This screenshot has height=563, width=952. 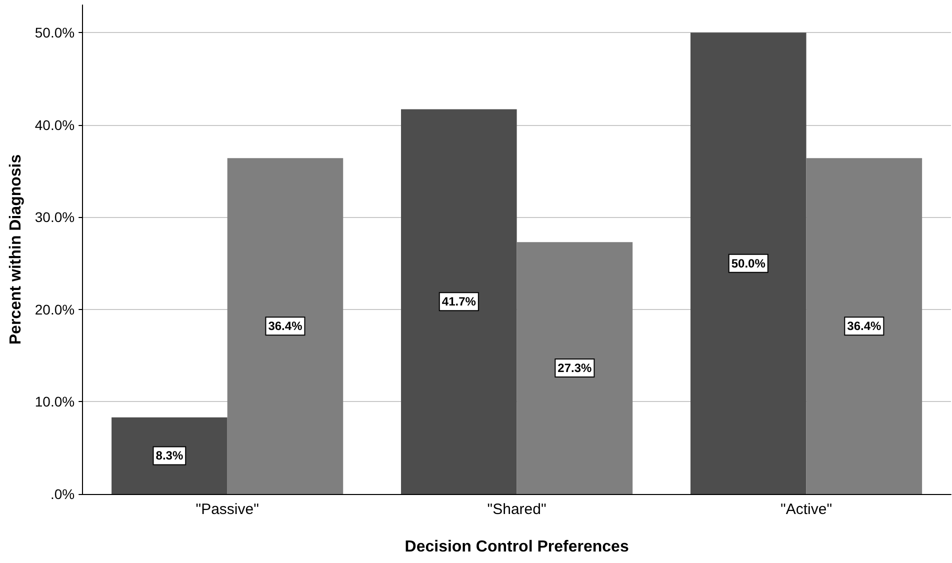 What do you see at coordinates (806, 509) in the screenshot?
I see `x-tick-label: "Active"` at bounding box center [806, 509].